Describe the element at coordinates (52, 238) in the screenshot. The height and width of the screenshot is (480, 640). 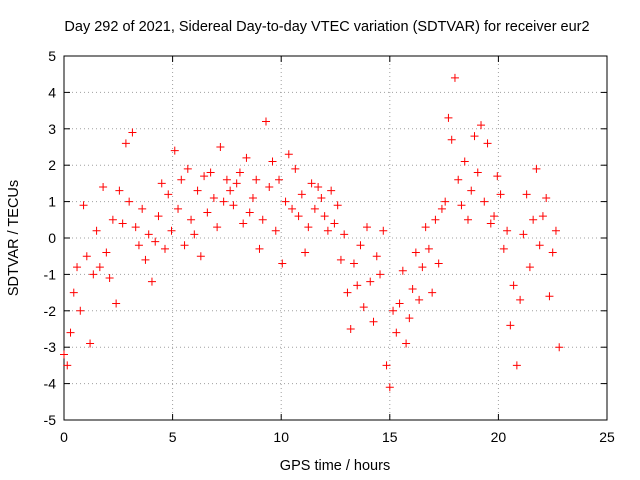
I see `y-tick-label: 0` at that location.